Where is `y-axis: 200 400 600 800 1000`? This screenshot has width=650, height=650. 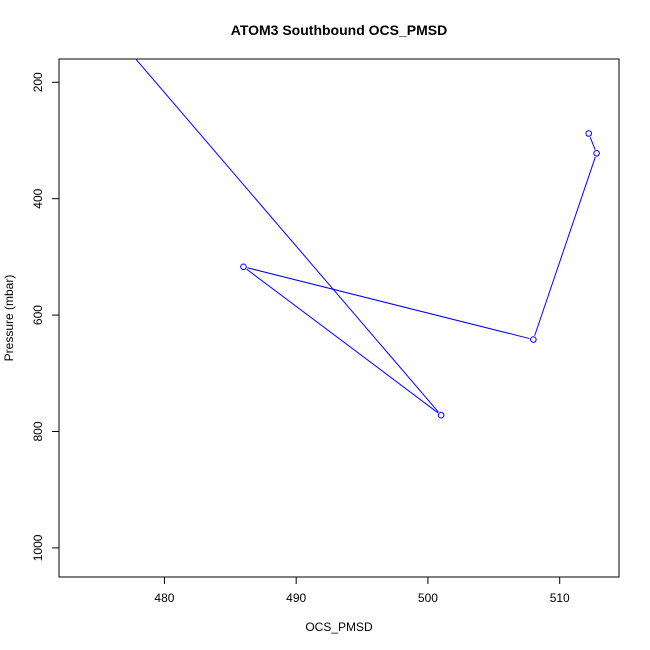 y-axis: 200 400 600 800 1000 is located at coordinates (45, 316).